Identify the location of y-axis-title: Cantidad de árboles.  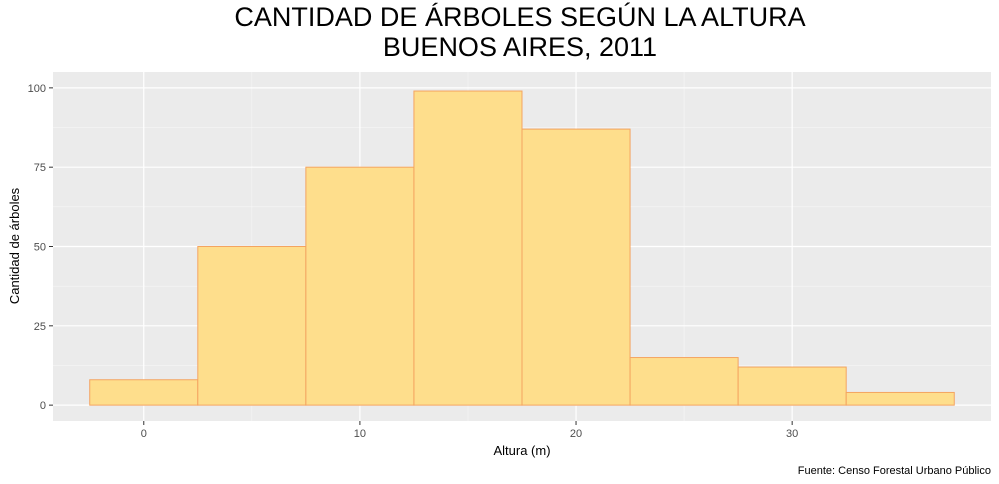
(14, 245).